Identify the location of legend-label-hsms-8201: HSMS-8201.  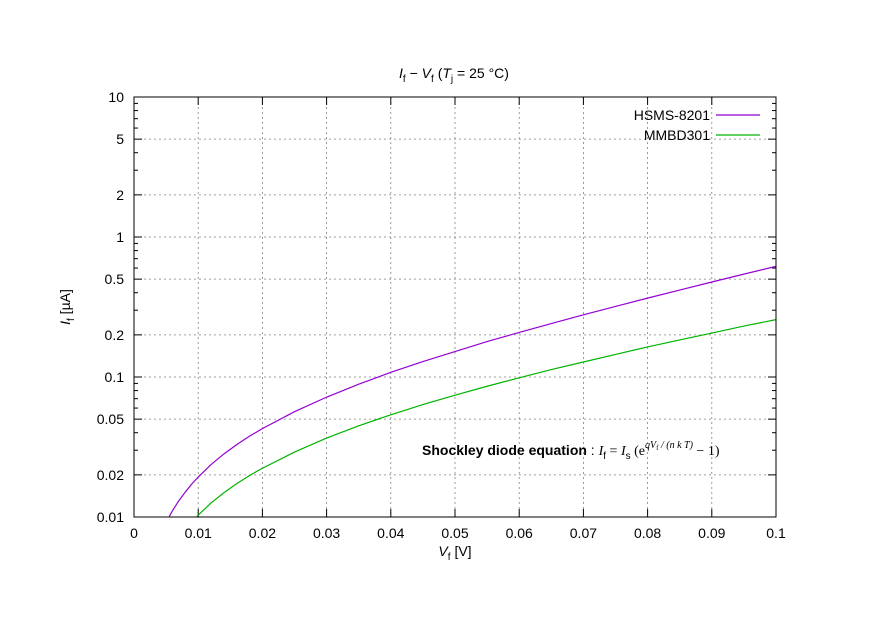
(672, 115).